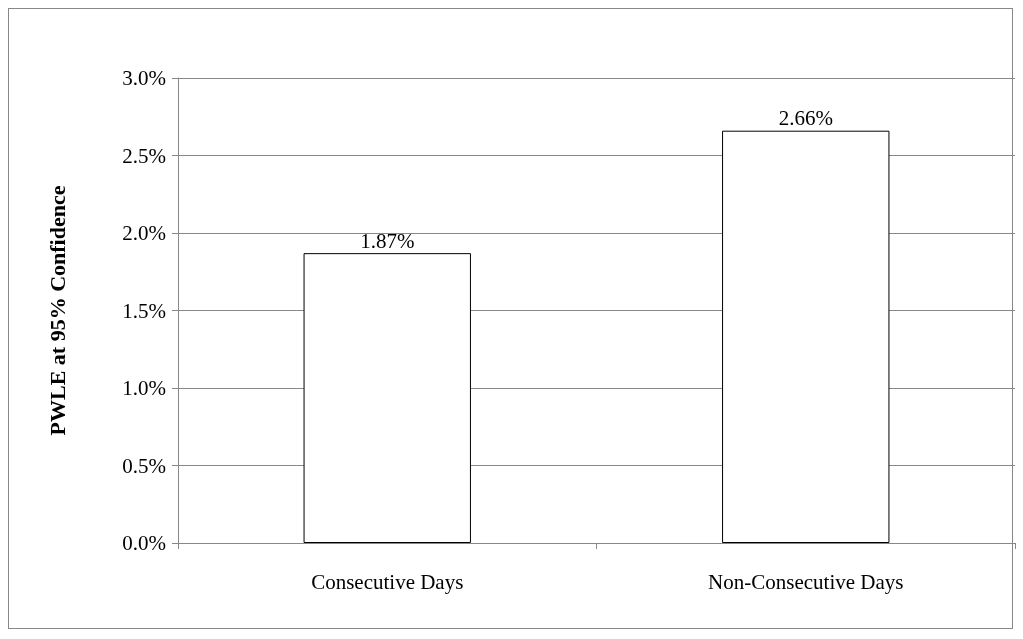 The width and height of the screenshot is (1023, 639). What do you see at coordinates (144, 155) in the screenshot?
I see `y-tick-label: 2.5%` at bounding box center [144, 155].